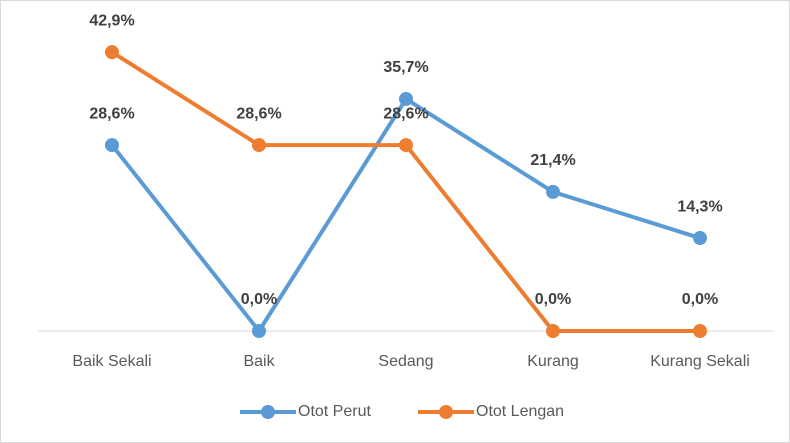 The width and height of the screenshot is (790, 443). I want to click on data-label: 14,3%, so click(699, 206).